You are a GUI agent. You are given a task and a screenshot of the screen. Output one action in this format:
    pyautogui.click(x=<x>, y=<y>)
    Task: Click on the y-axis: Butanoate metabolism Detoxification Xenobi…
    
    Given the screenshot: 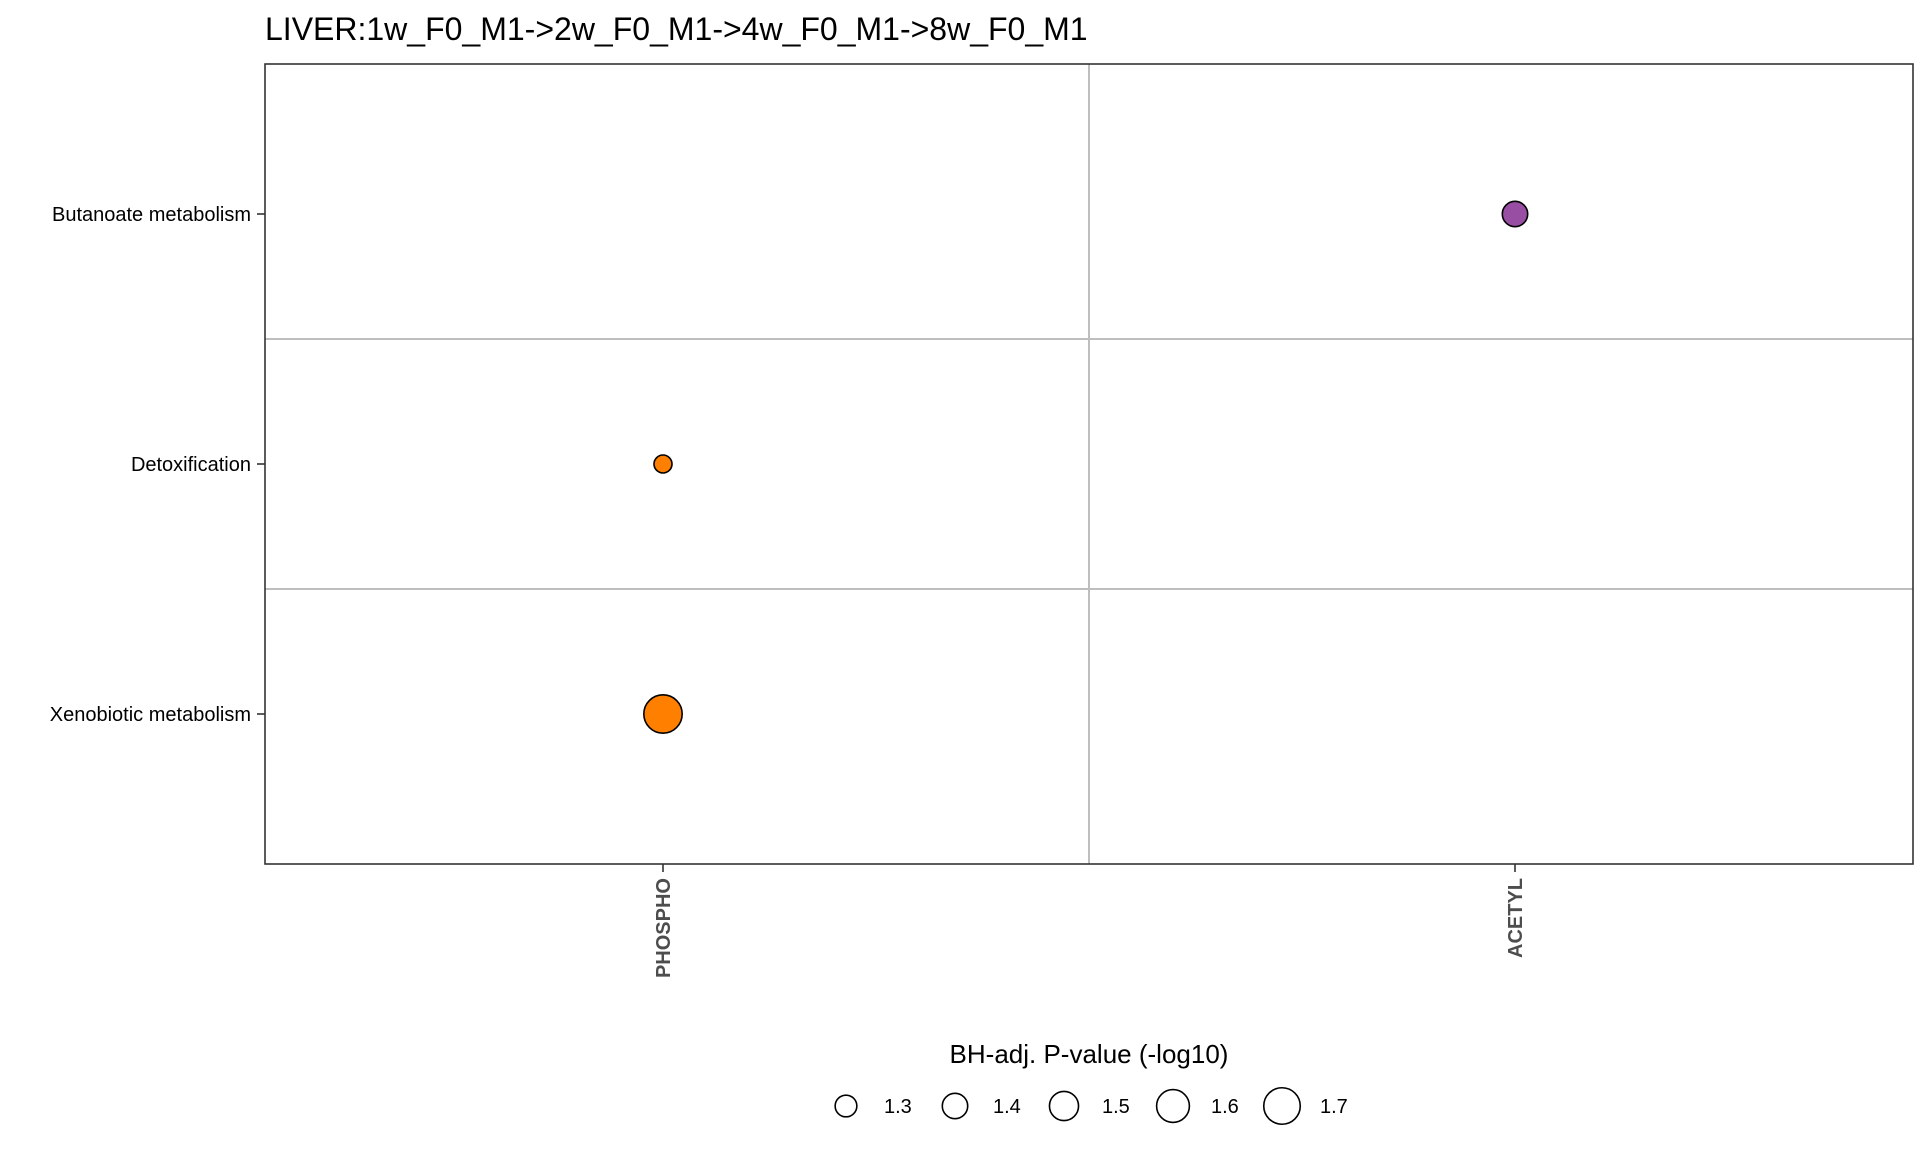 What is the action you would take?
    pyautogui.click(x=157, y=465)
    